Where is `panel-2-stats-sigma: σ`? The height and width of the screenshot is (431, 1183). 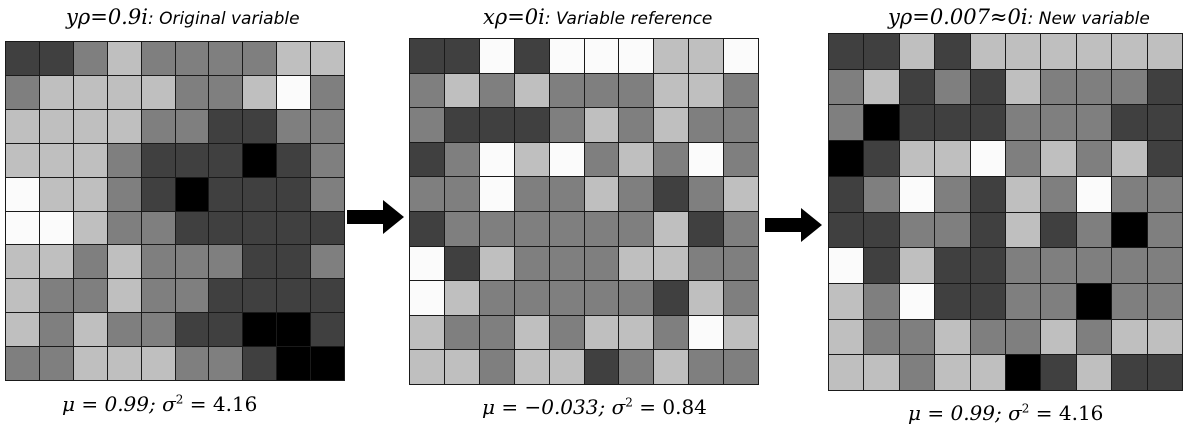
panel-2-stats-sigma: σ is located at coordinates (618, 407).